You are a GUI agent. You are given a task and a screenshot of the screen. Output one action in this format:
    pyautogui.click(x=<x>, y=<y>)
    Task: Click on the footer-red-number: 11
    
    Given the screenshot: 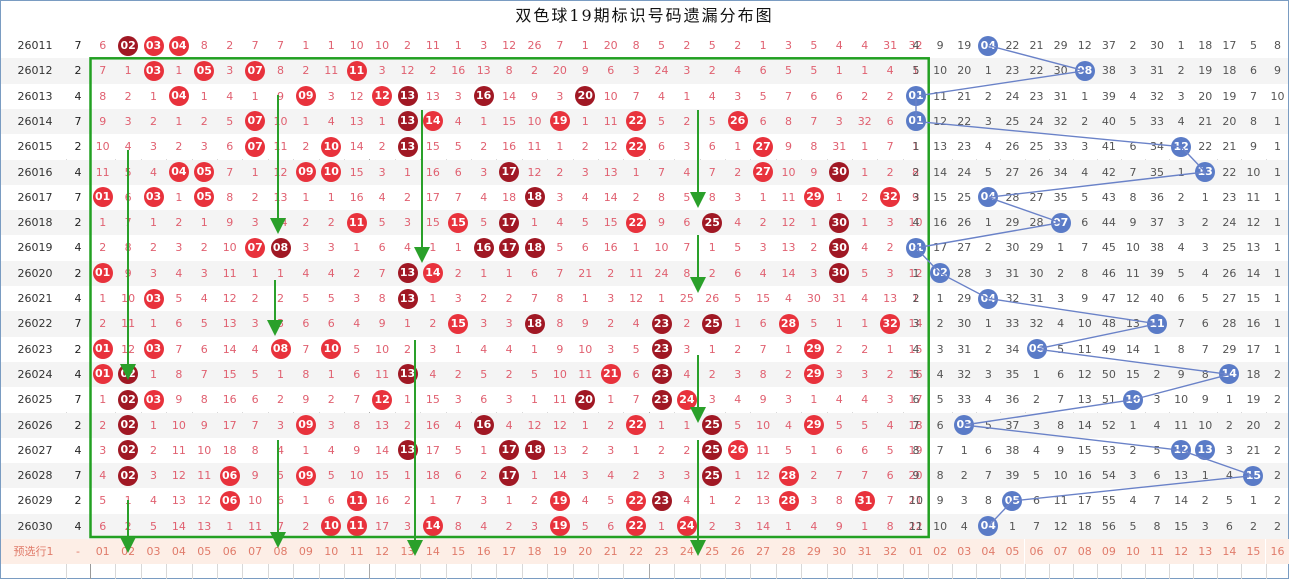 What is the action you would take?
    pyautogui.click(x=357, y=551)
    